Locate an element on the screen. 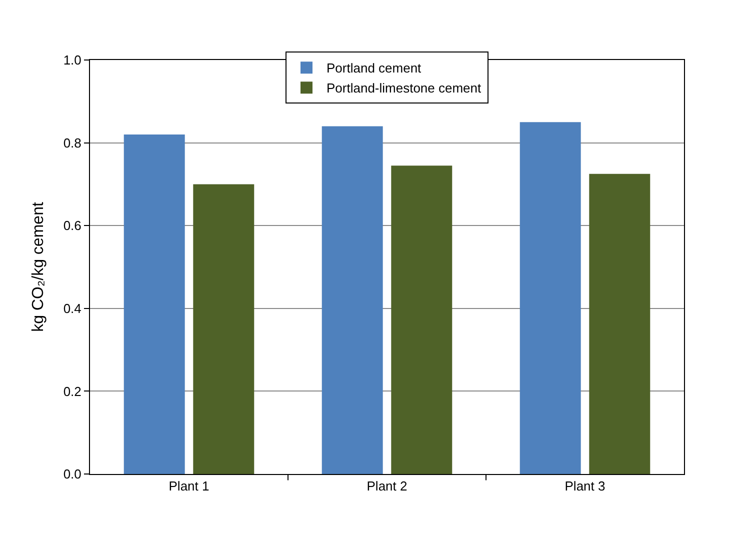  legend-label: Portland-limestone cement is located at coordinates (404, 88).